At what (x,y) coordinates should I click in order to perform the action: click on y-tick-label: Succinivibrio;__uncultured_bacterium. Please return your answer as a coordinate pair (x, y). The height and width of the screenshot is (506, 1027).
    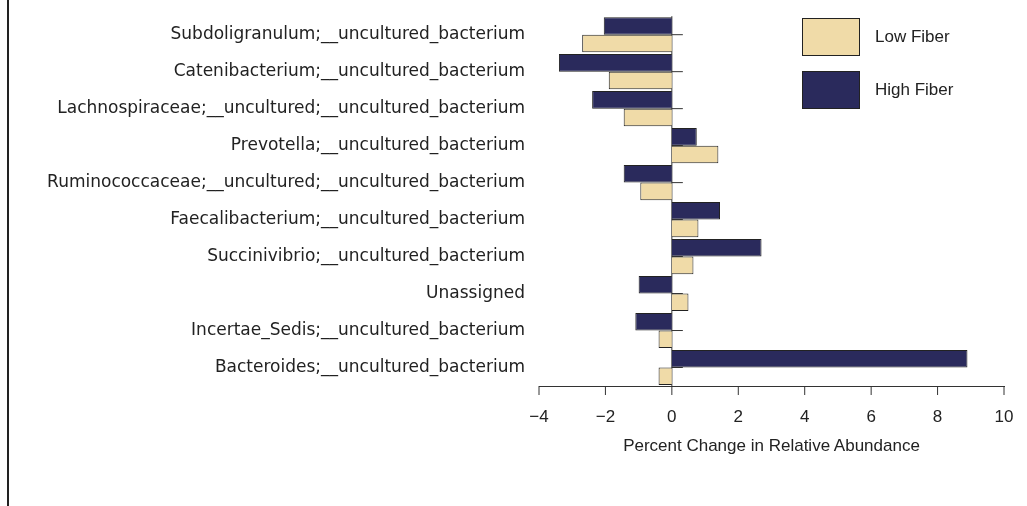
    Looking at the image, I should click on (366, 255).